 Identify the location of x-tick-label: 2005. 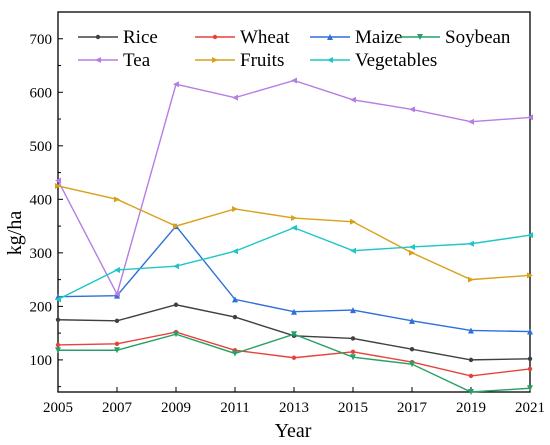
(58, 408).